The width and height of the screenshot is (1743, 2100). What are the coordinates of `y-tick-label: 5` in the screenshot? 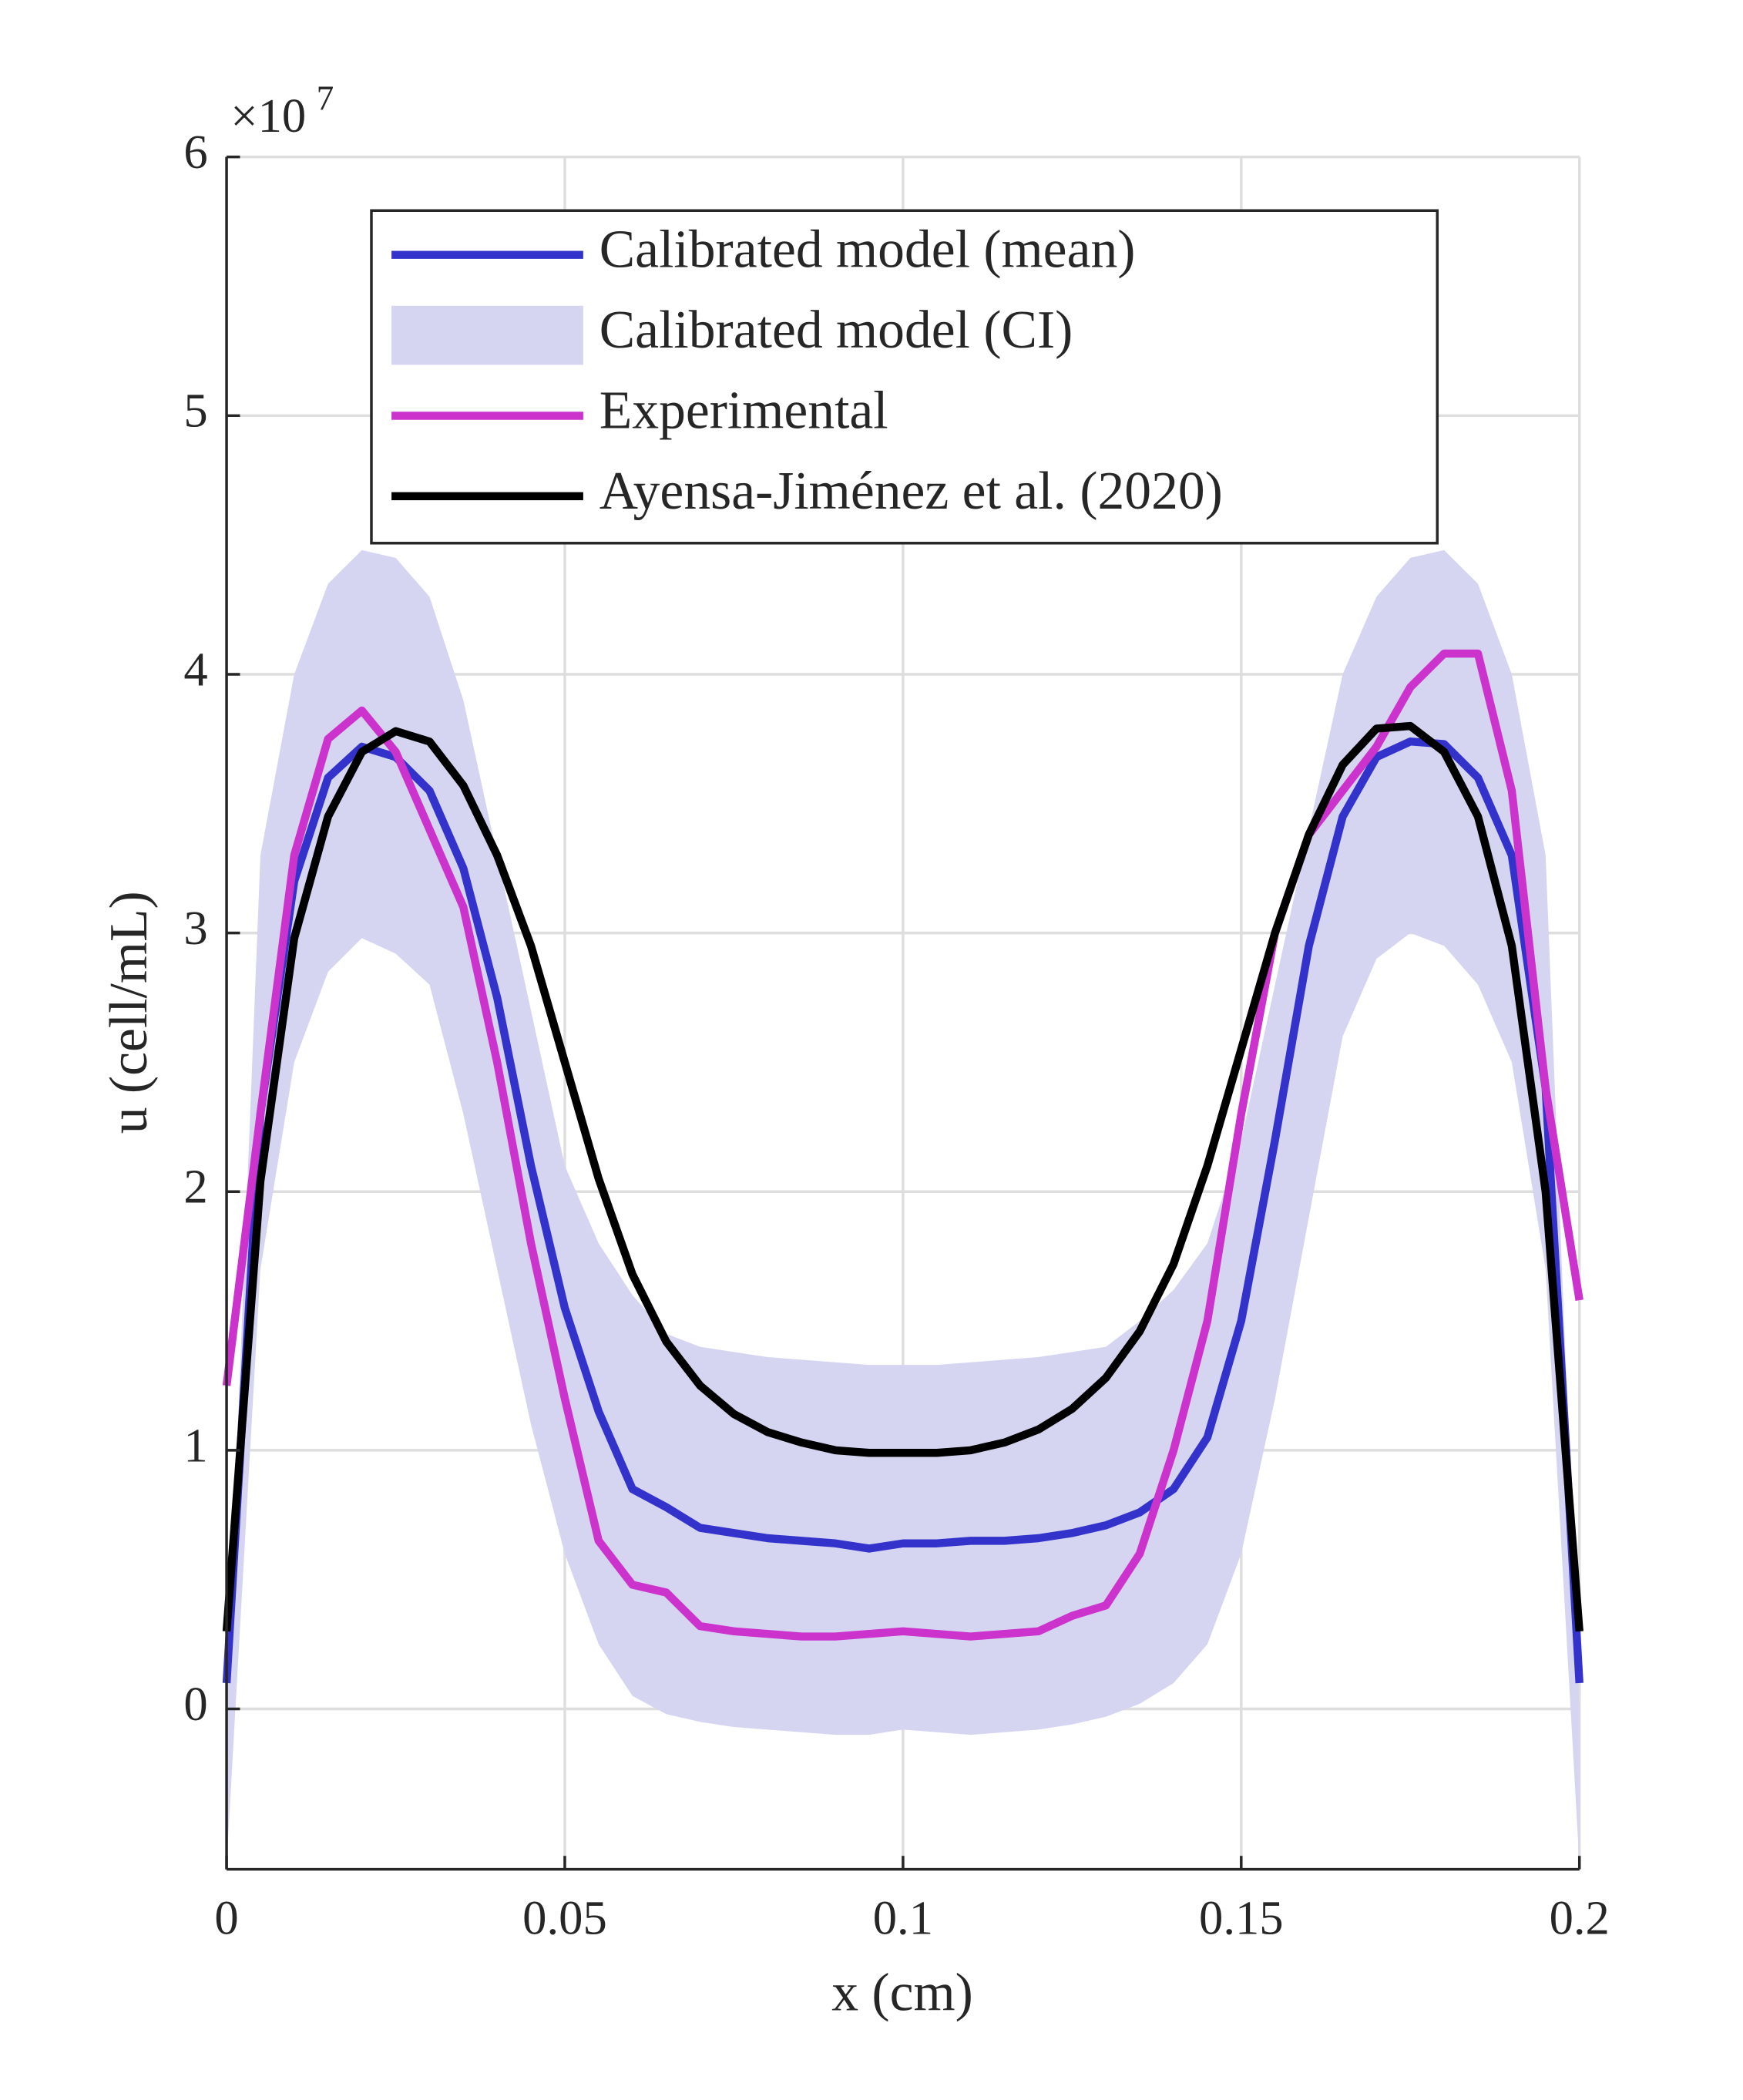 It's located at (195, 411).